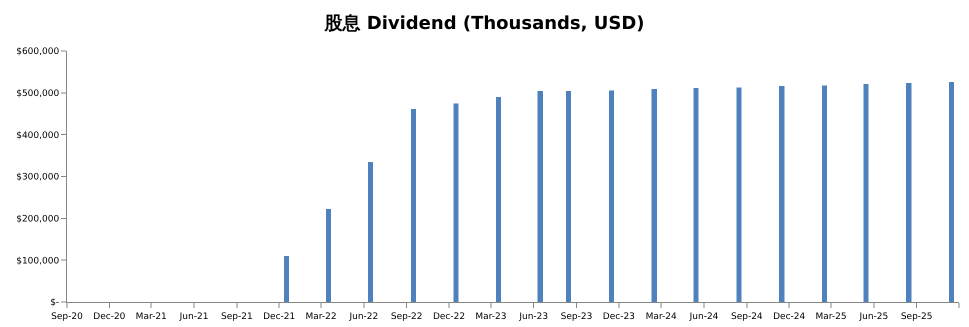 The image size is (969, 327). I want to click on chart-title: 股息 Dividend (Thousands, USD), so click(484, 23).